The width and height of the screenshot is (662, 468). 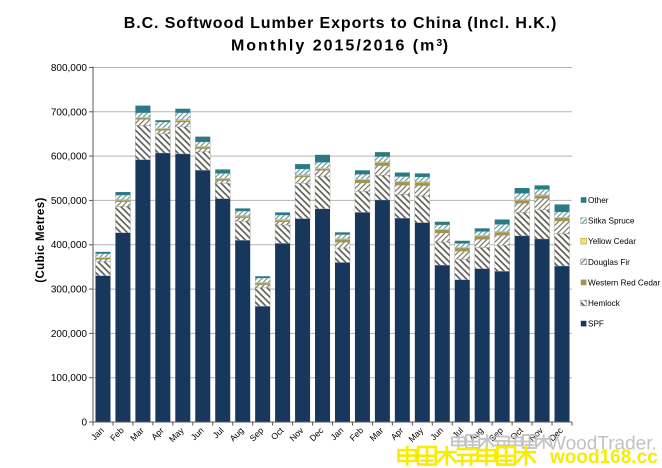 I want to click on svg-text: 100,000, so click(x=69, y=378).